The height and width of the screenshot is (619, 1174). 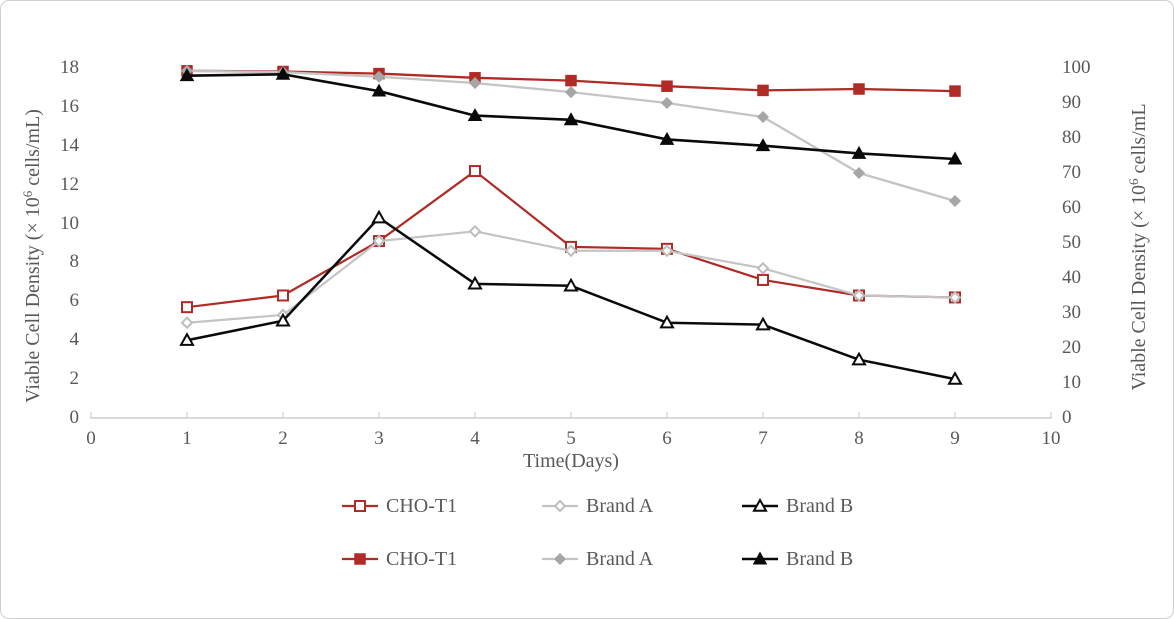 I want to click on y-right-tick-label: 60, so click(x=1071, y=207).